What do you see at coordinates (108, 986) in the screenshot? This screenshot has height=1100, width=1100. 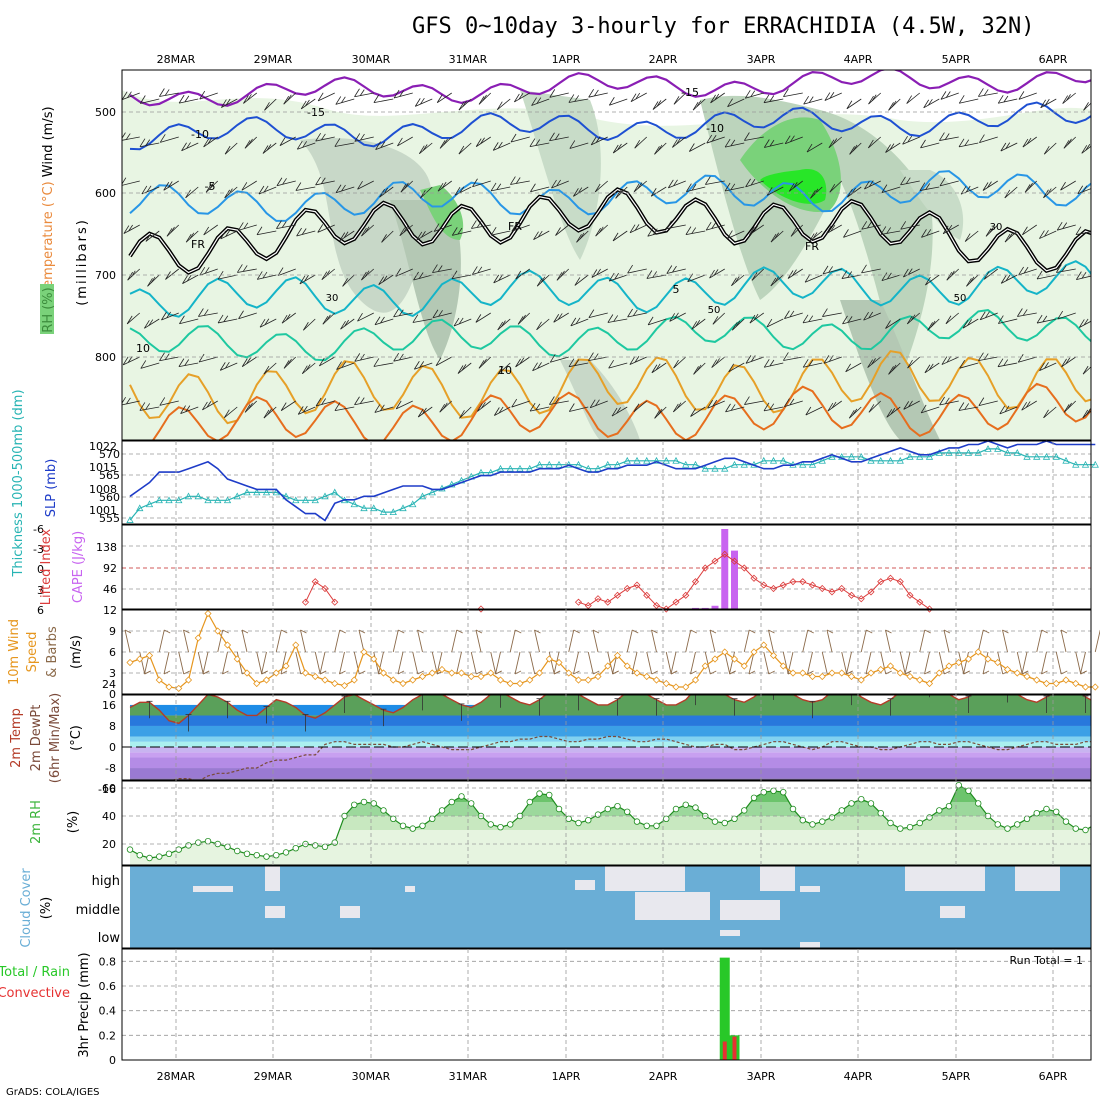 I see `precip-tick-label: 0.6` at bounding box center [108, 986].